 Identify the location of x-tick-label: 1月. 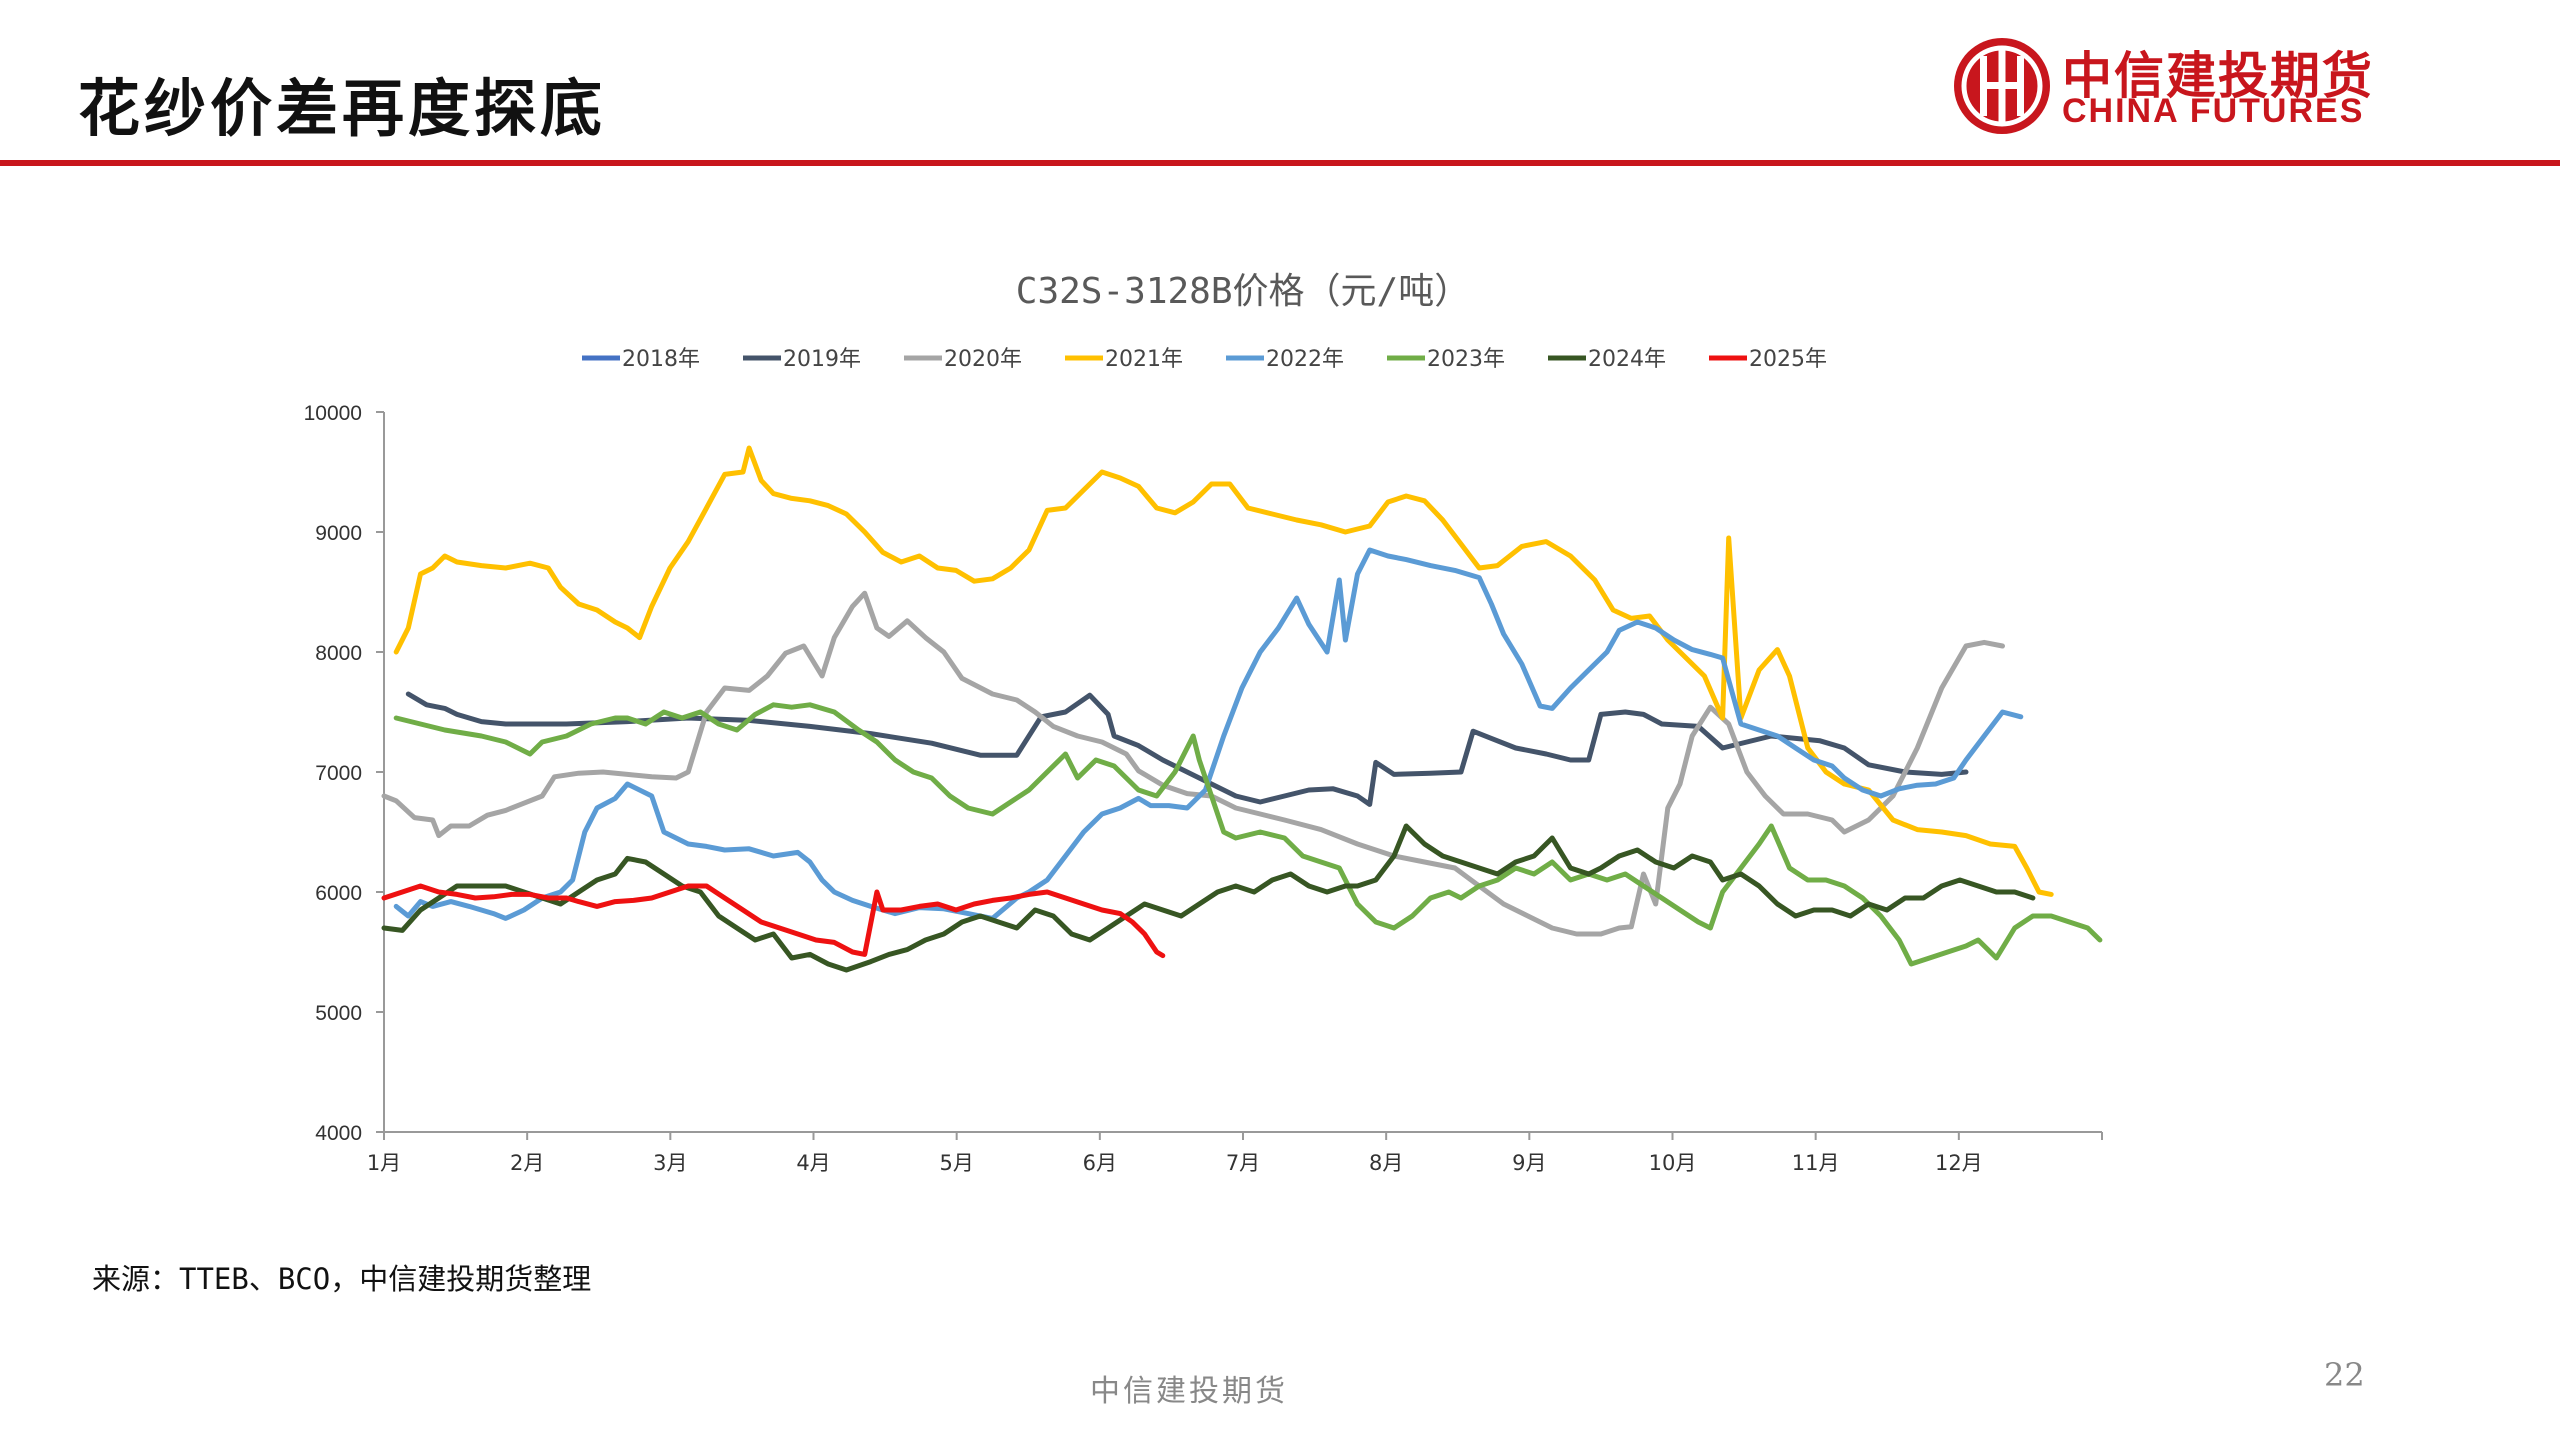
(384, 1163).